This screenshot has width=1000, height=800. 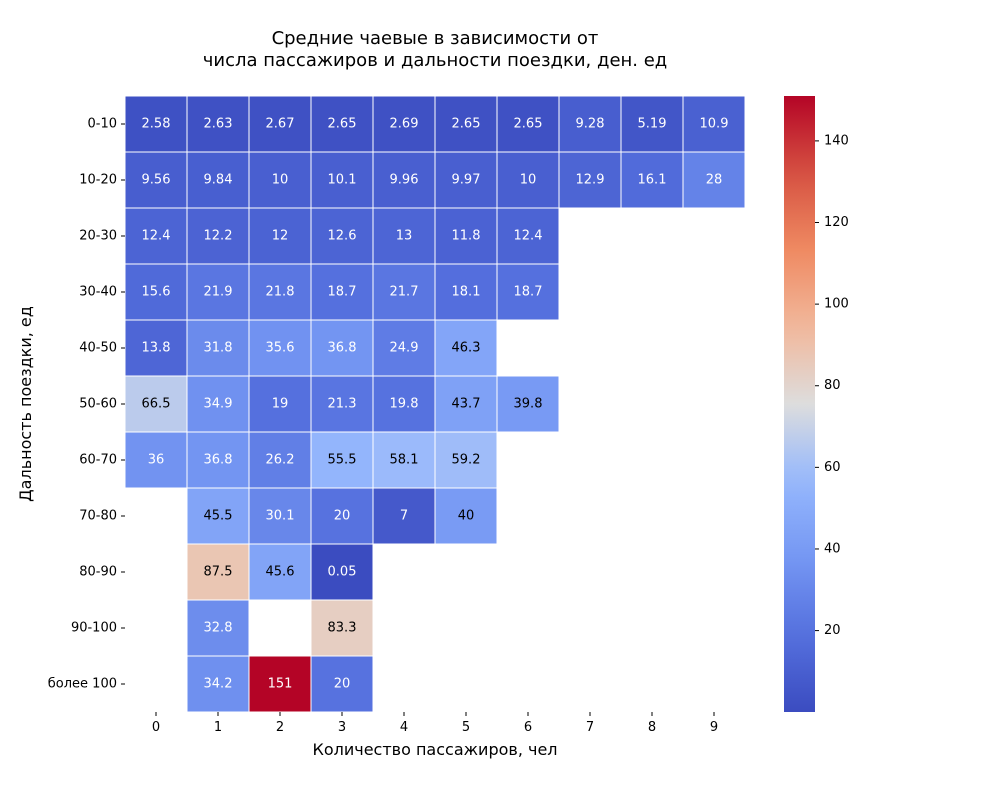 I want to click on cell-value-label: 45.6, so click(x=280, y=572).